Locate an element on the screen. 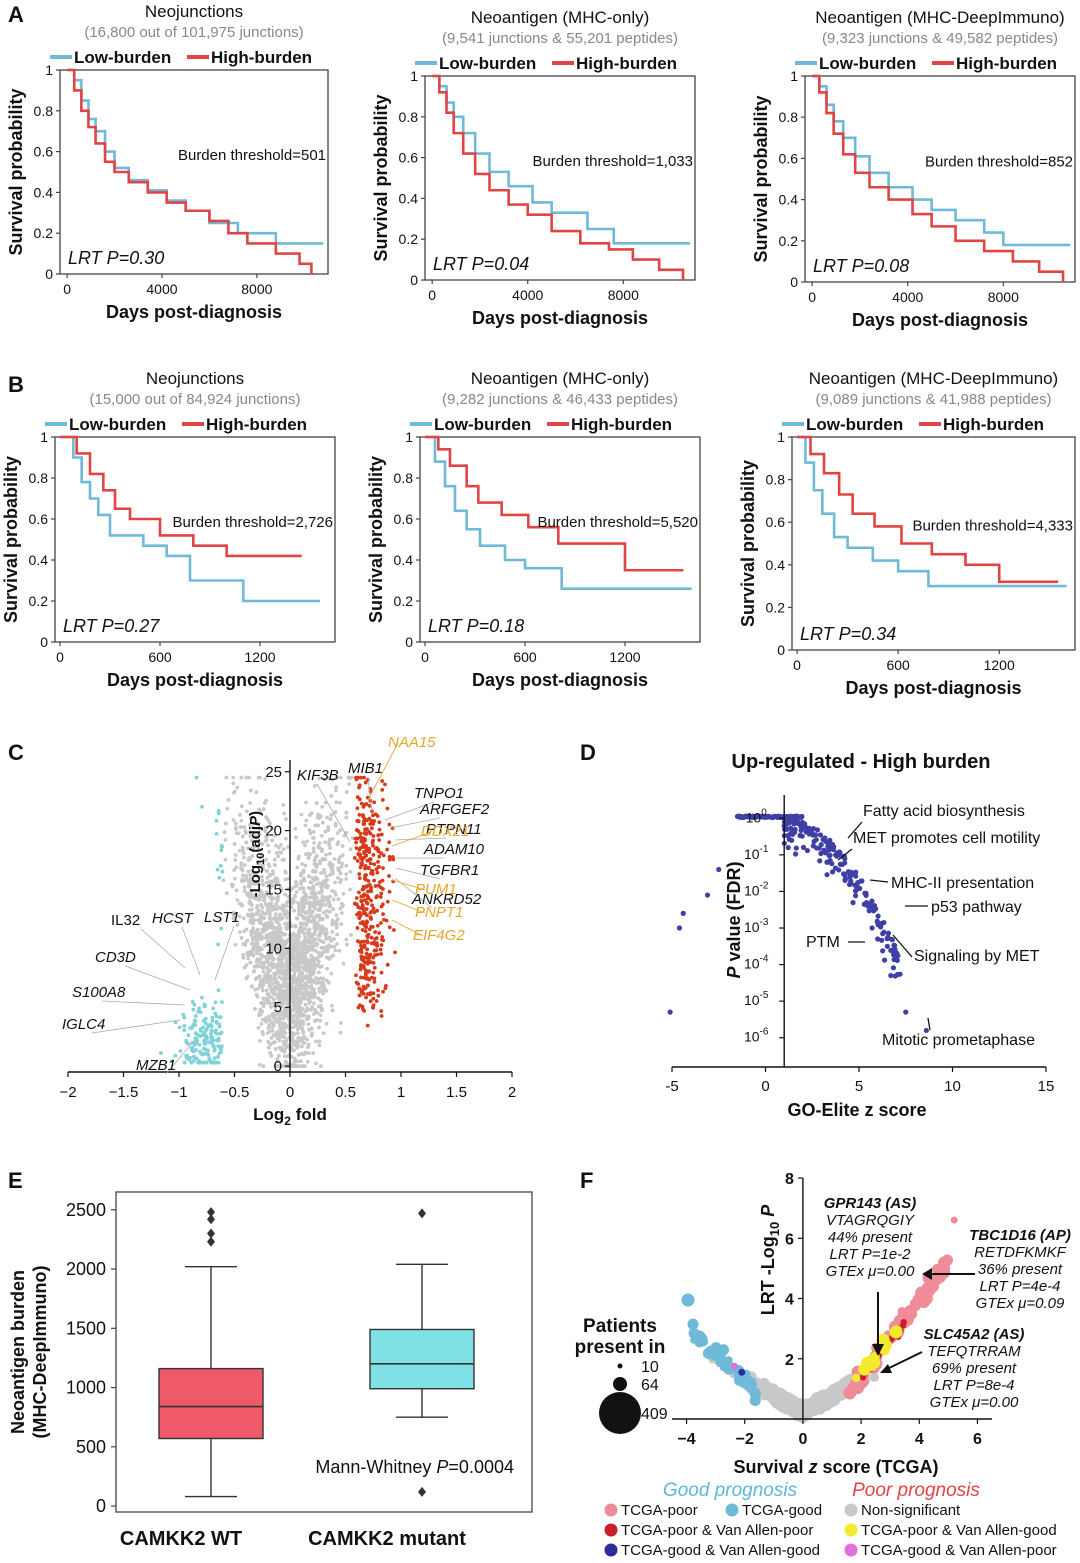 The height and width of the screenshot is (1563, 1080). km-subtitle: (9,541 junctions & 55,201 peptides) is located at coordinates (560, 38).